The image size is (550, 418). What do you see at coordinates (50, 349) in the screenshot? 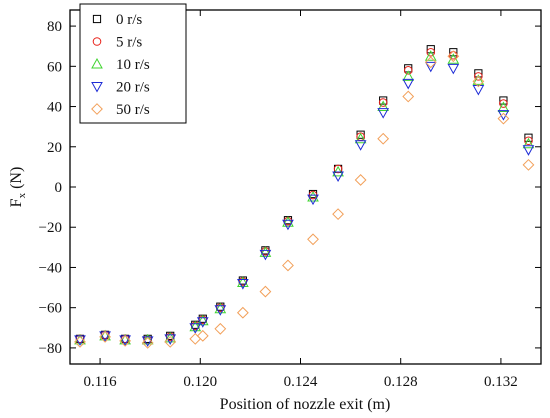
I see `y-tick-label: −80` at bounding box center [50, 349].